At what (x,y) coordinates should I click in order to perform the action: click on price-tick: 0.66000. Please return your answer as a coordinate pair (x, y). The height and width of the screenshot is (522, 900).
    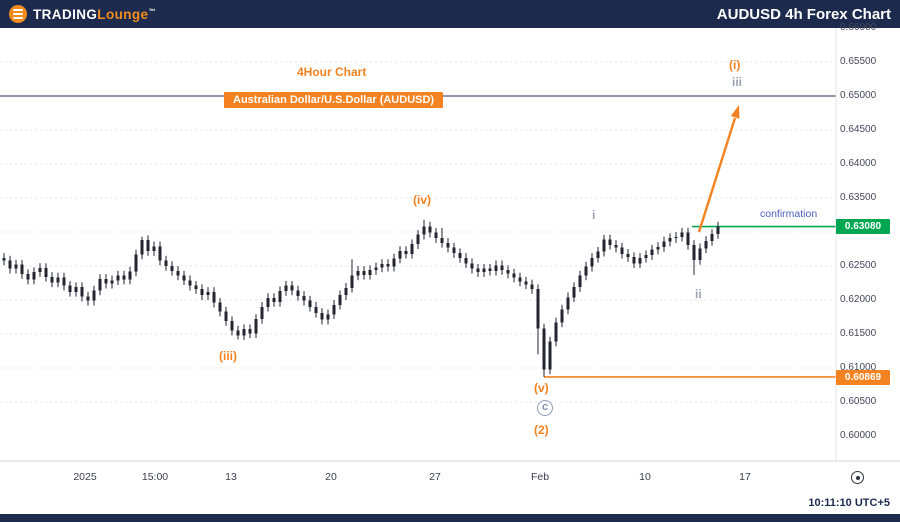
    Looking at the image, I should click on (858, 27).